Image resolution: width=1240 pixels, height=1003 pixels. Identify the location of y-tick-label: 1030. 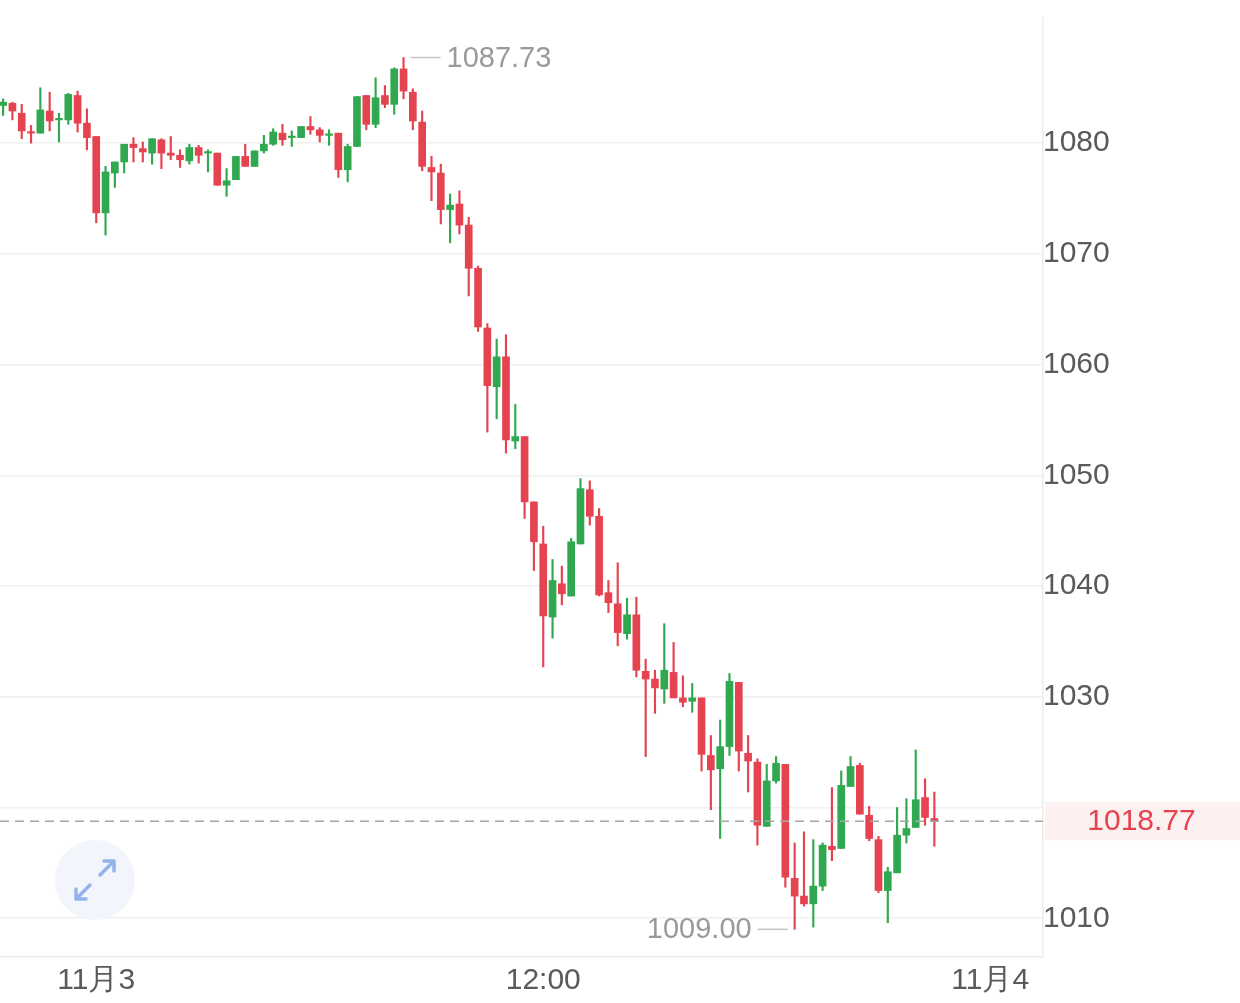
(1076, 695).